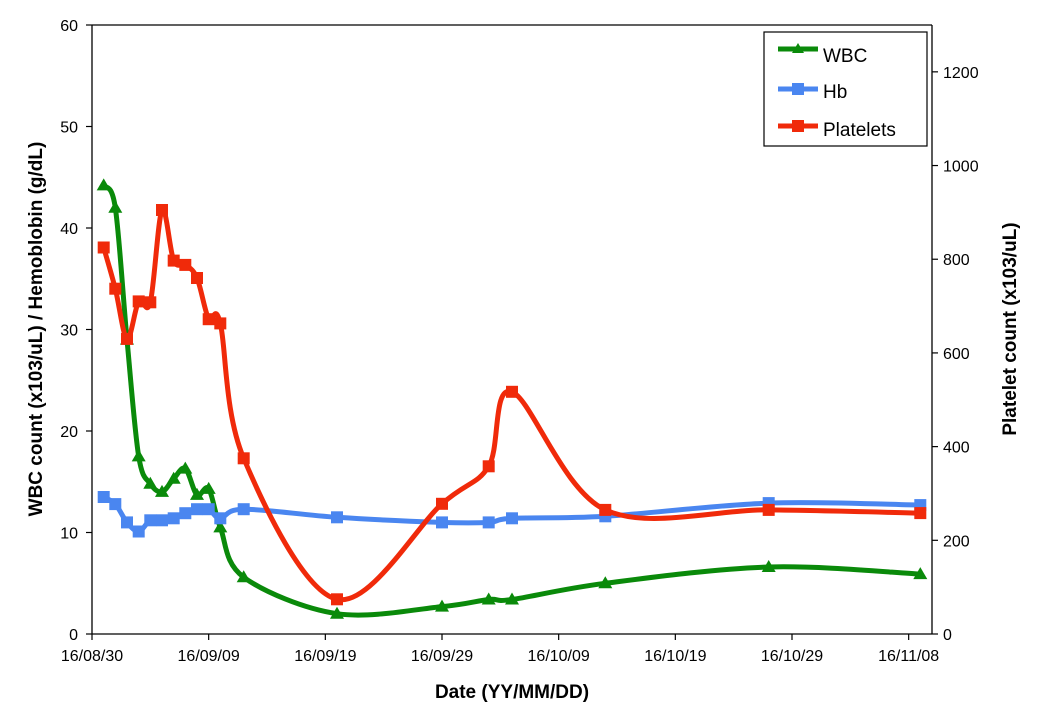  What do you see at coordinates (92, 656) in the screenshot?
I see `x-tick-label: 16/08/30` at bounding box center [92, 656].